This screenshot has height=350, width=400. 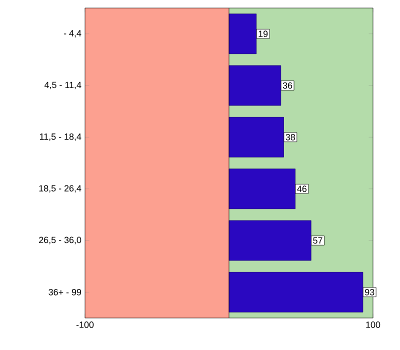 I want to click on y-tick-label: 26,5 - 36,0, so click(x=60, y=240).